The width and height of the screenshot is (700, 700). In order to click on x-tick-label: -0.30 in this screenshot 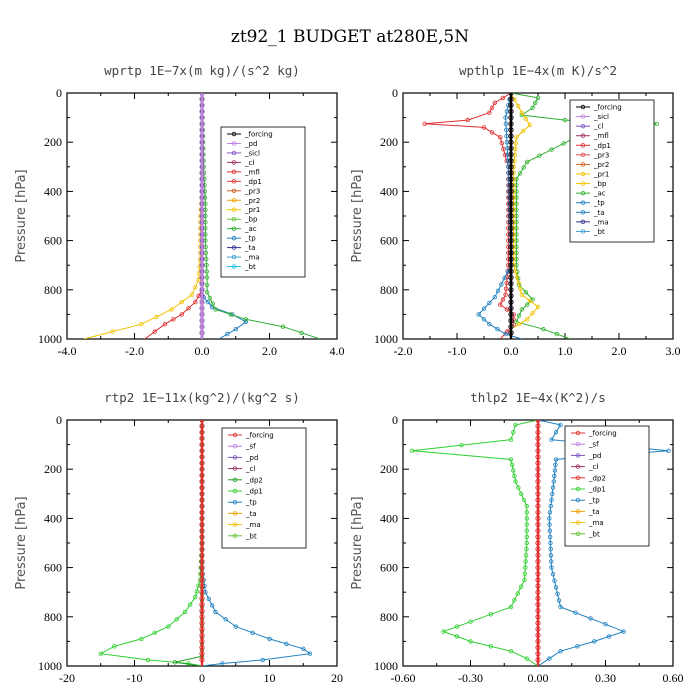, I will do `click(470, 678)`.